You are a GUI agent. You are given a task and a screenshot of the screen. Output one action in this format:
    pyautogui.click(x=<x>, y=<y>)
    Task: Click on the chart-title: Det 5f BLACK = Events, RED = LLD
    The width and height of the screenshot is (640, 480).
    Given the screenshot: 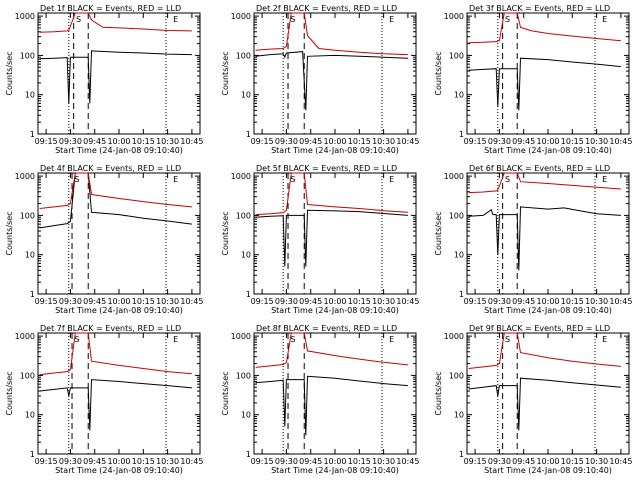 What is the action you would take?
    pyautogui.click(x=326, y=168)
    